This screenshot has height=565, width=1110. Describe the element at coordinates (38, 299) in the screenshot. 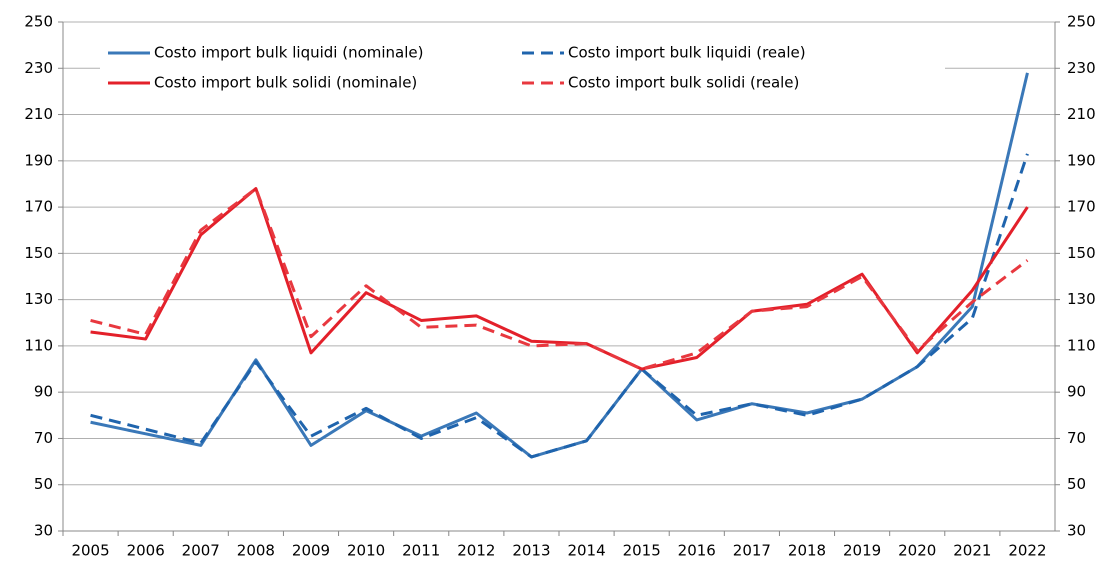

I see `y-tick-label: 130` at that location.